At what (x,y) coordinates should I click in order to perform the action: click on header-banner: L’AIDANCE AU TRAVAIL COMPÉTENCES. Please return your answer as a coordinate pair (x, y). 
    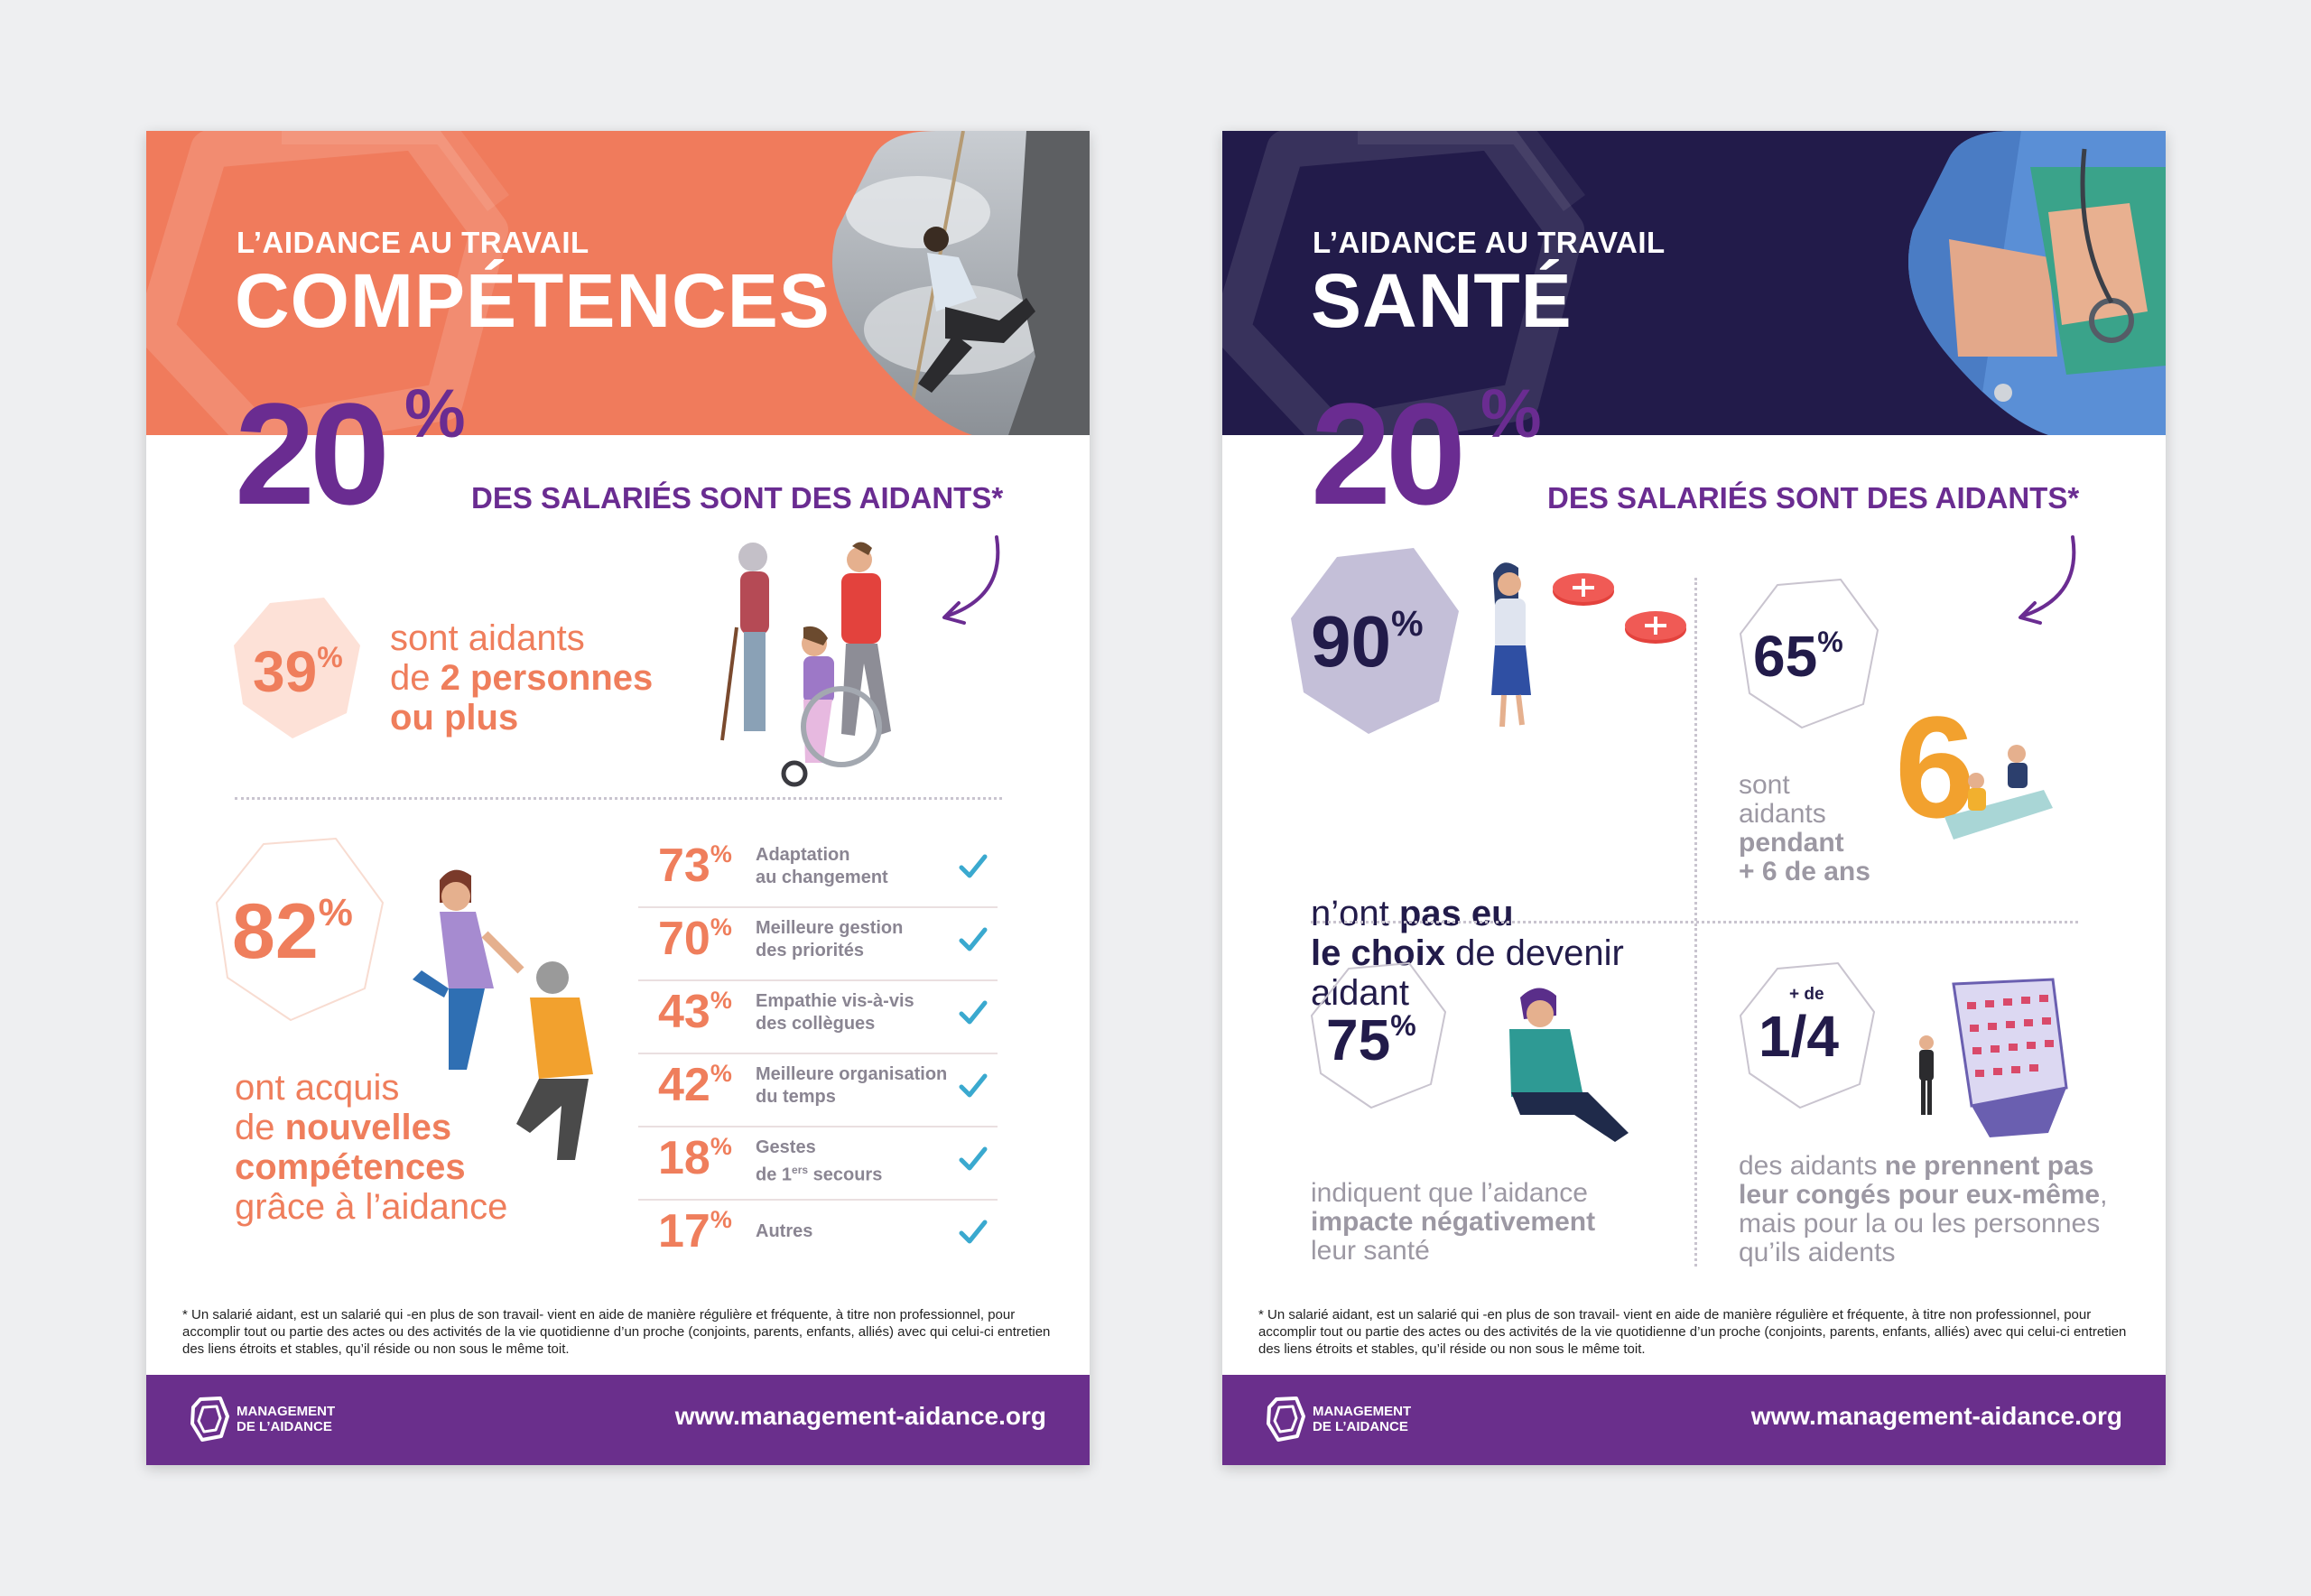
    Looking at the image, I should click on (618, 283).